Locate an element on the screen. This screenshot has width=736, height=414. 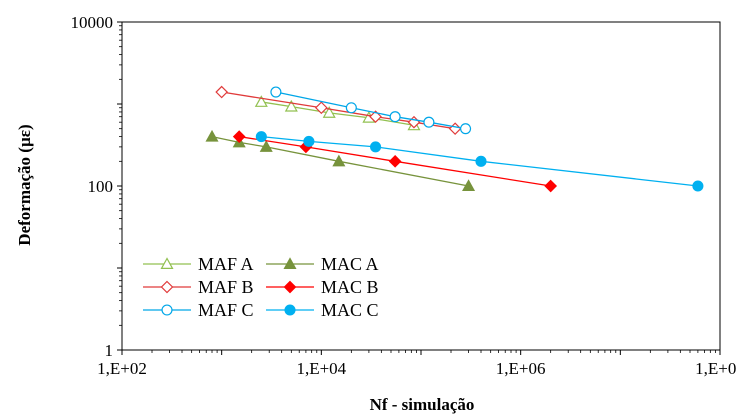
legend-entry: MAF B is located at coordinates (198, 287).